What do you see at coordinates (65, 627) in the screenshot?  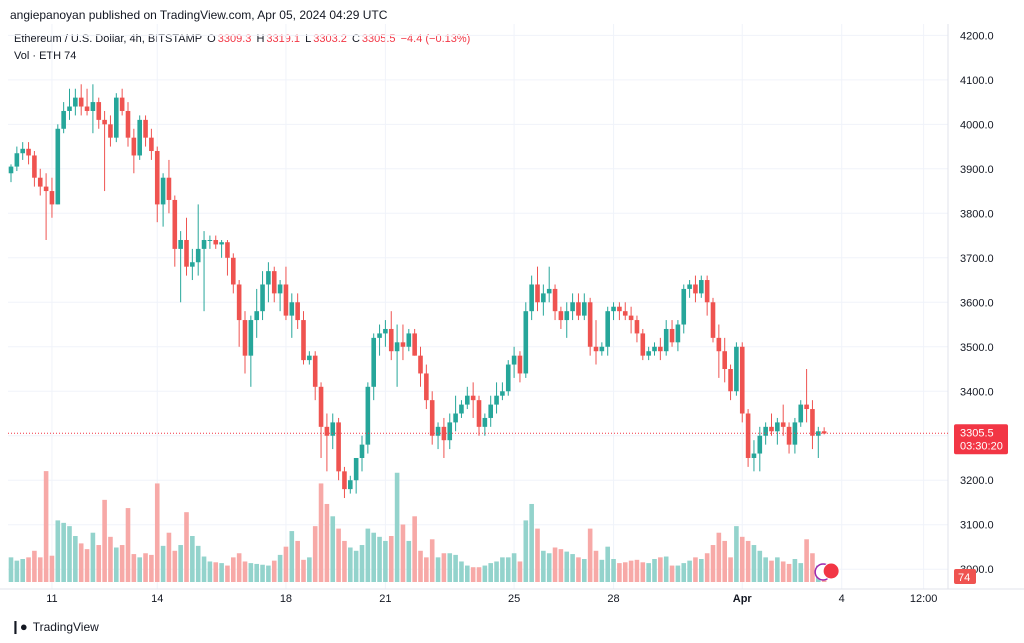 I see `footer-brand: TradingView` at bounding box center [65, 627].